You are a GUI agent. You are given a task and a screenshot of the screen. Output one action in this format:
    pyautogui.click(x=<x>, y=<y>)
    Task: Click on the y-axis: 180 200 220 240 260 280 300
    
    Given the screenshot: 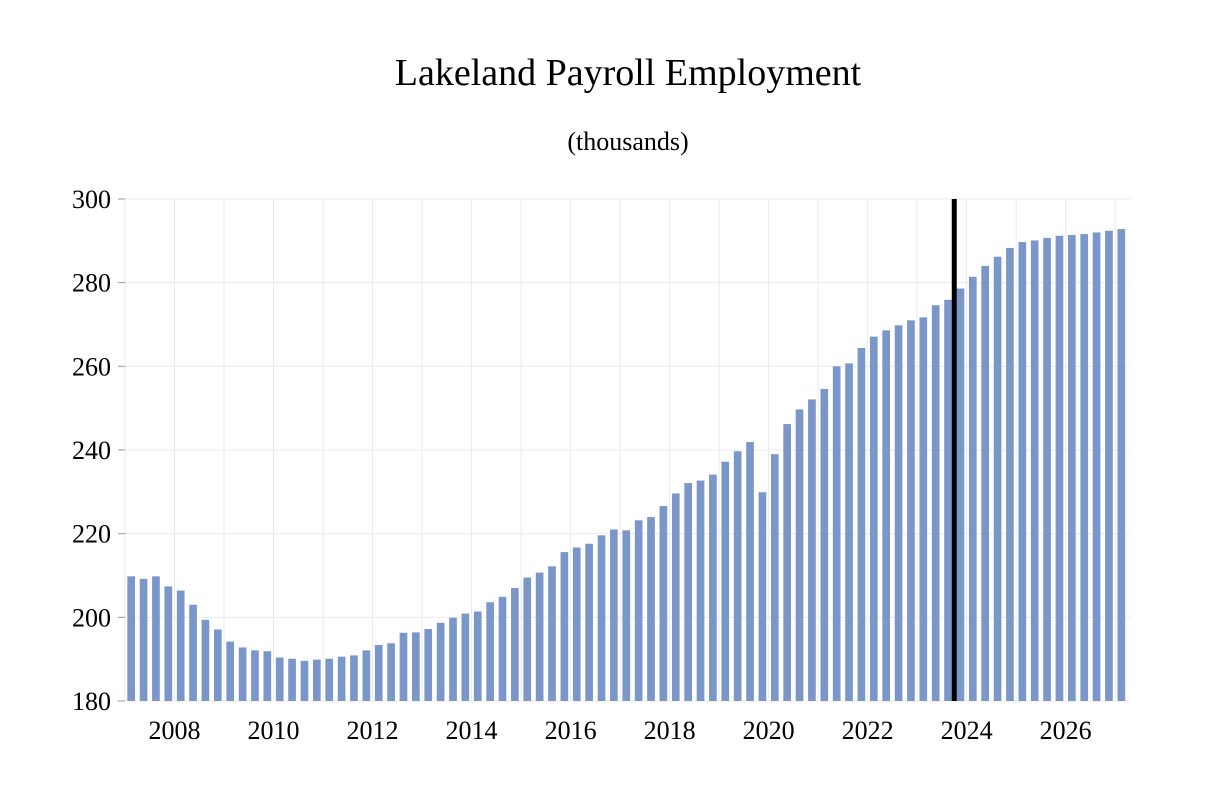 What is the action you would take?
    pyautogui.click(x=98, y=450)
    